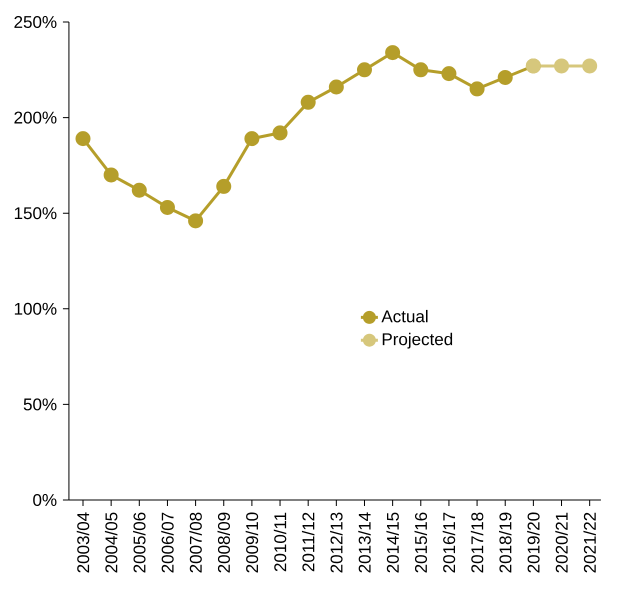 This screenshot has height=592, width=618. What do you see at coordinates (35, 308) in the screenshot?
I see `y-tick-label: 100%` at bounding box center [35, 308].